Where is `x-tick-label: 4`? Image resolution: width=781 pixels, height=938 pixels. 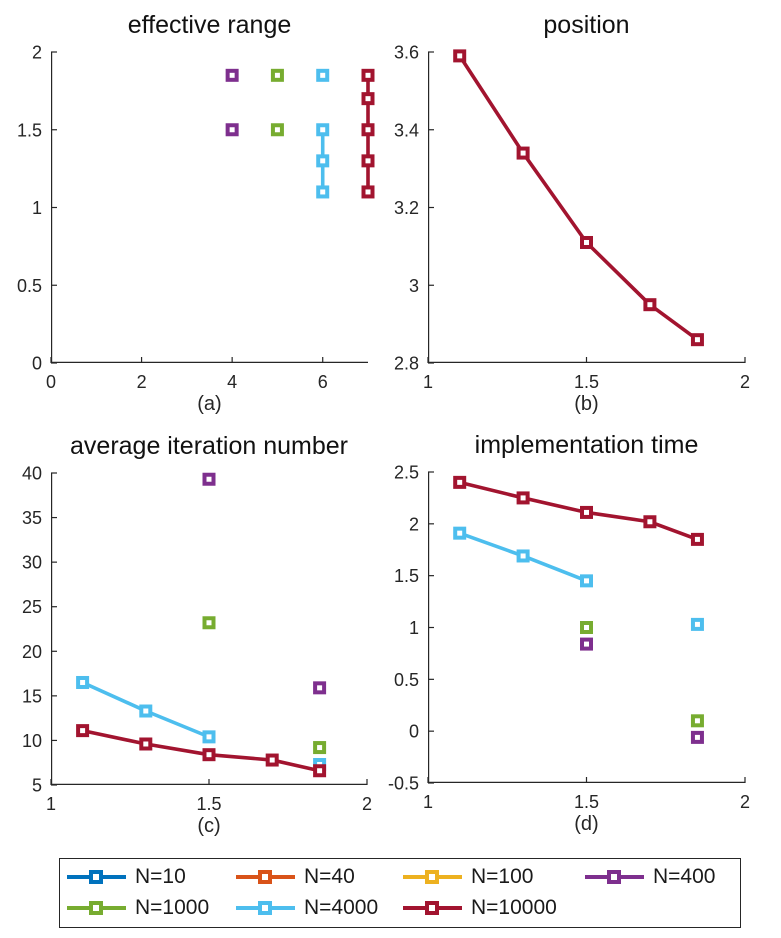
x-tick-label: 4 is located at coordinates (232, 382).